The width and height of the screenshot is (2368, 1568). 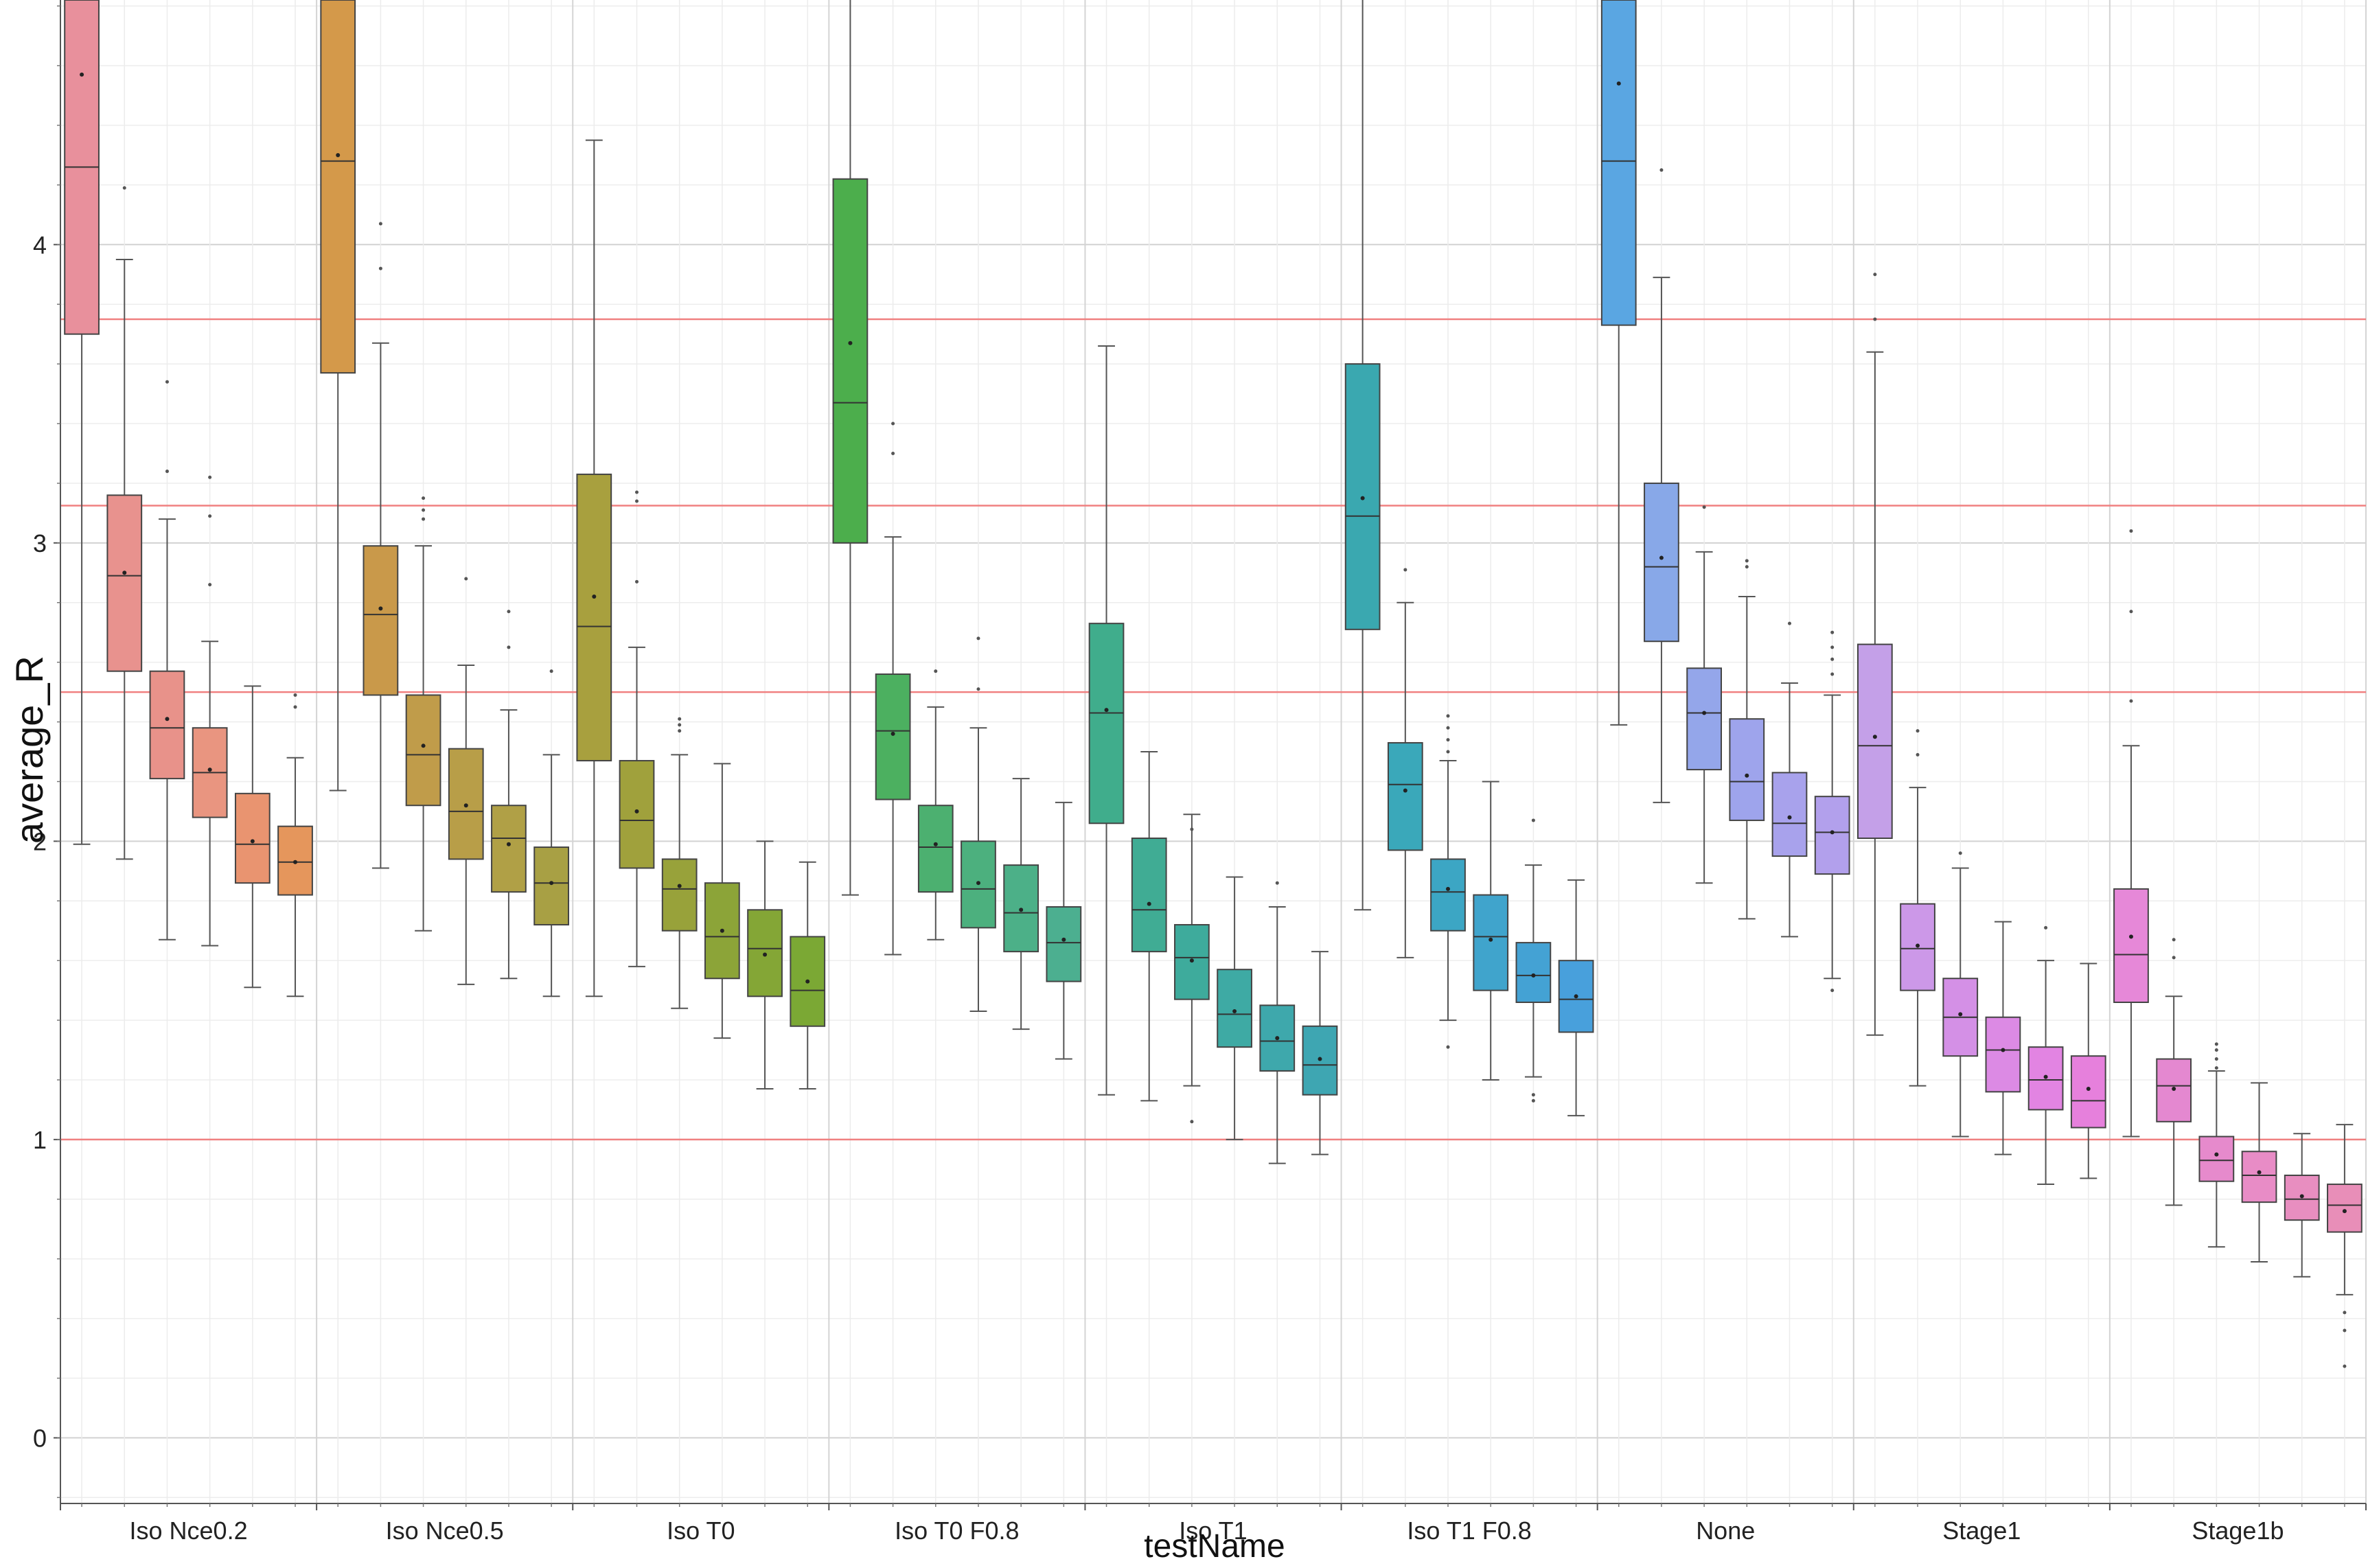 What do you see at coordinates (1469, 1531) in the screenshot?
I see `x-tick-label: Iso T1 F0.8` at bounding box center [1469, 1531].